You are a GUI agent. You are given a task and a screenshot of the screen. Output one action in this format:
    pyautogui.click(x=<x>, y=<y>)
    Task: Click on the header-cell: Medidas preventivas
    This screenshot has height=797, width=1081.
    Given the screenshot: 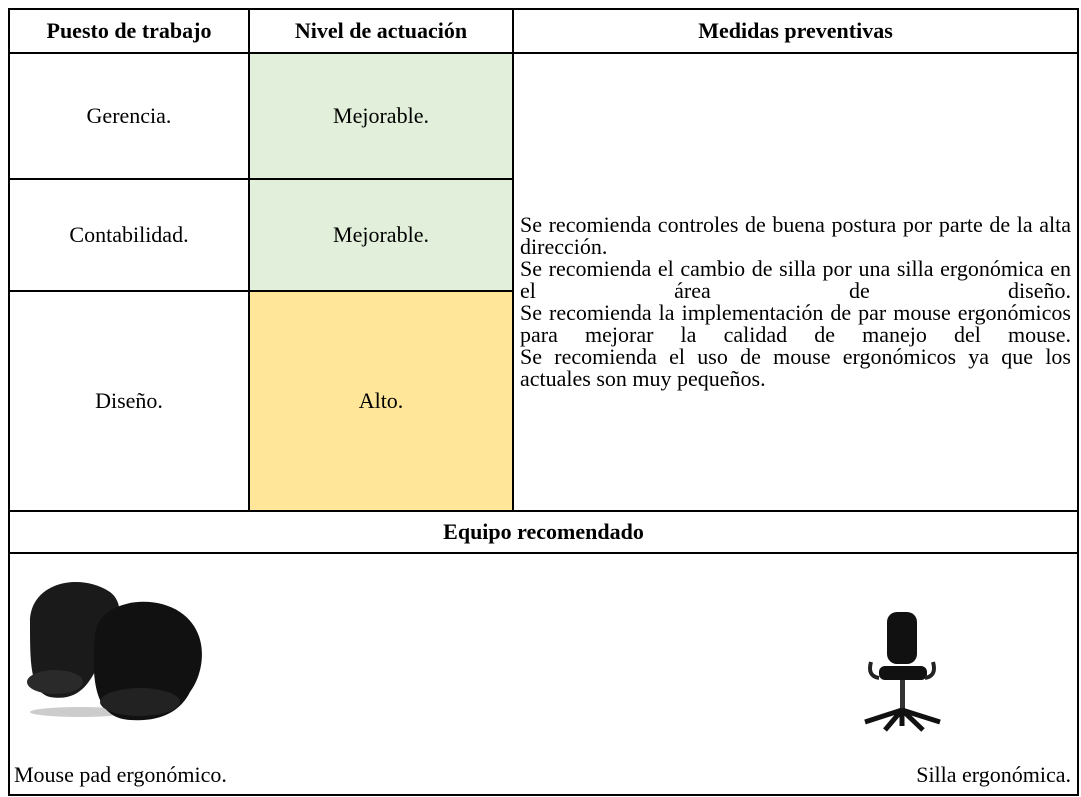 What is the action you would take?
    pyautogui.click(x=795, y=31)
    